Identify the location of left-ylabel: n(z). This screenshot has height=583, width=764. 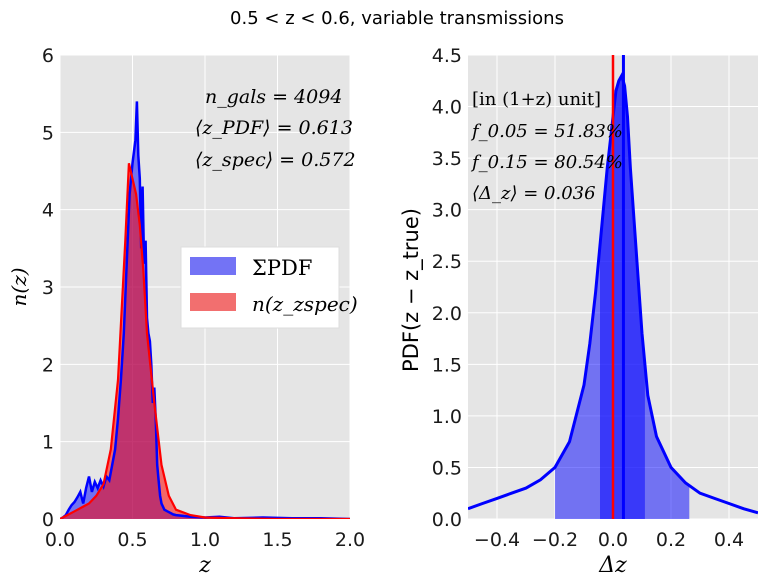
(19, 286).